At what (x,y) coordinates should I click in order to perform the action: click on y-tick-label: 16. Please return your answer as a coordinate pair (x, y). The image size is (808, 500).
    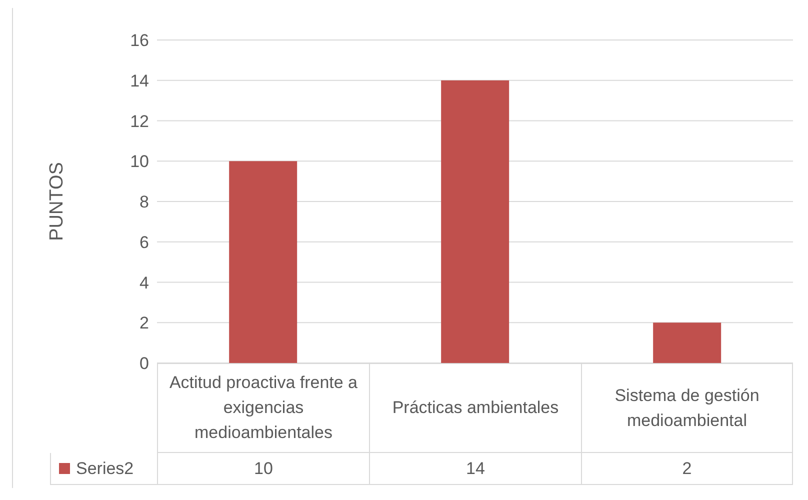
    Looking at the image, I should click on (139, 40).